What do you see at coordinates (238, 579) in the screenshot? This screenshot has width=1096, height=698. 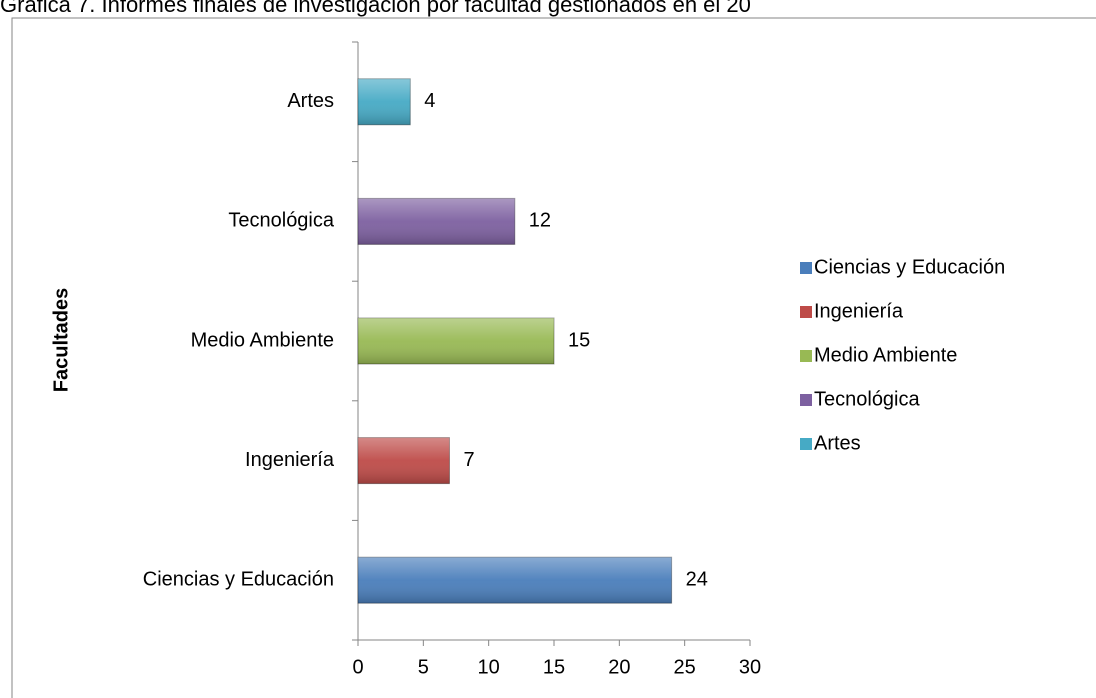 I see `y-tick-label: Ciencias y Educación` at bounding box center [238, 579].